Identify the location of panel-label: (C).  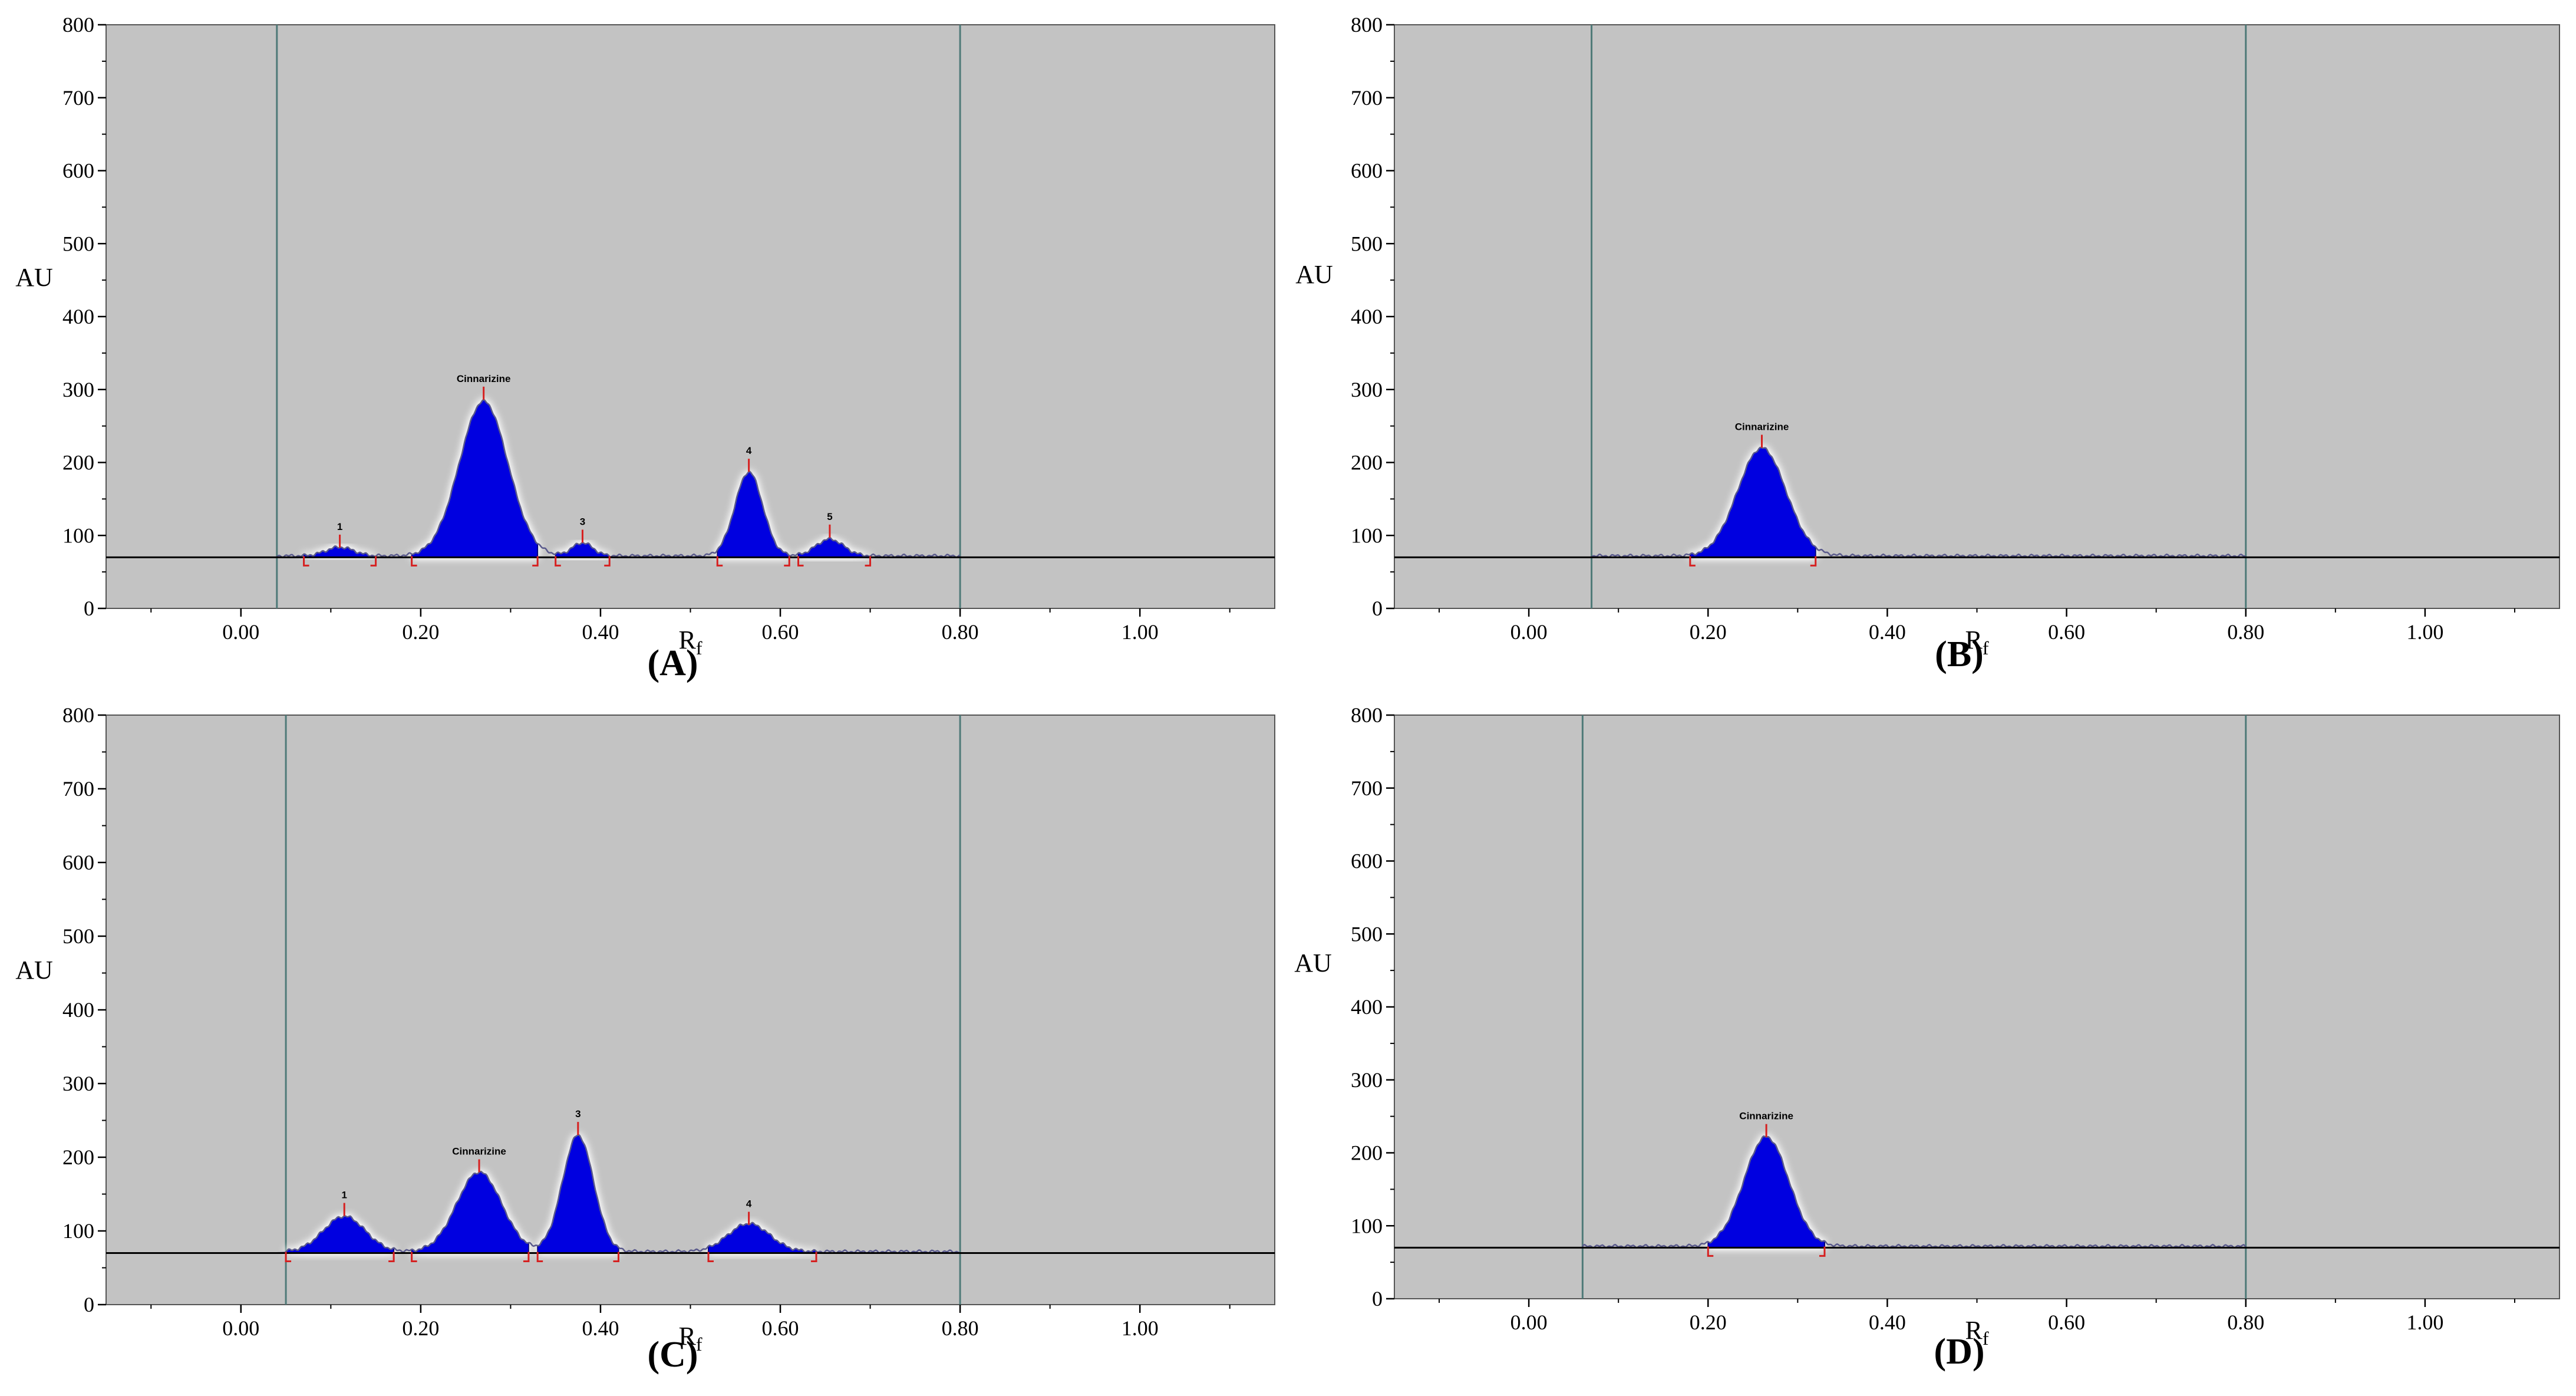
(672, 1355).